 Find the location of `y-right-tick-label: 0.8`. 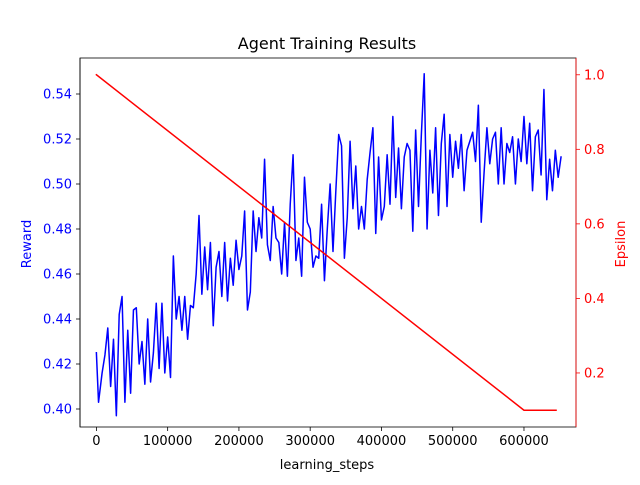

y-right-tick-label: 0.8 is located at coordinates (594, 150).